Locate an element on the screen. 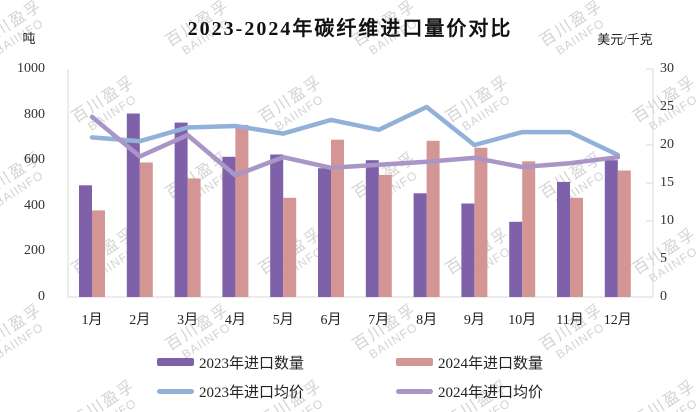  right-axis-tick-label: 20 is located at coordinates (667, 144).